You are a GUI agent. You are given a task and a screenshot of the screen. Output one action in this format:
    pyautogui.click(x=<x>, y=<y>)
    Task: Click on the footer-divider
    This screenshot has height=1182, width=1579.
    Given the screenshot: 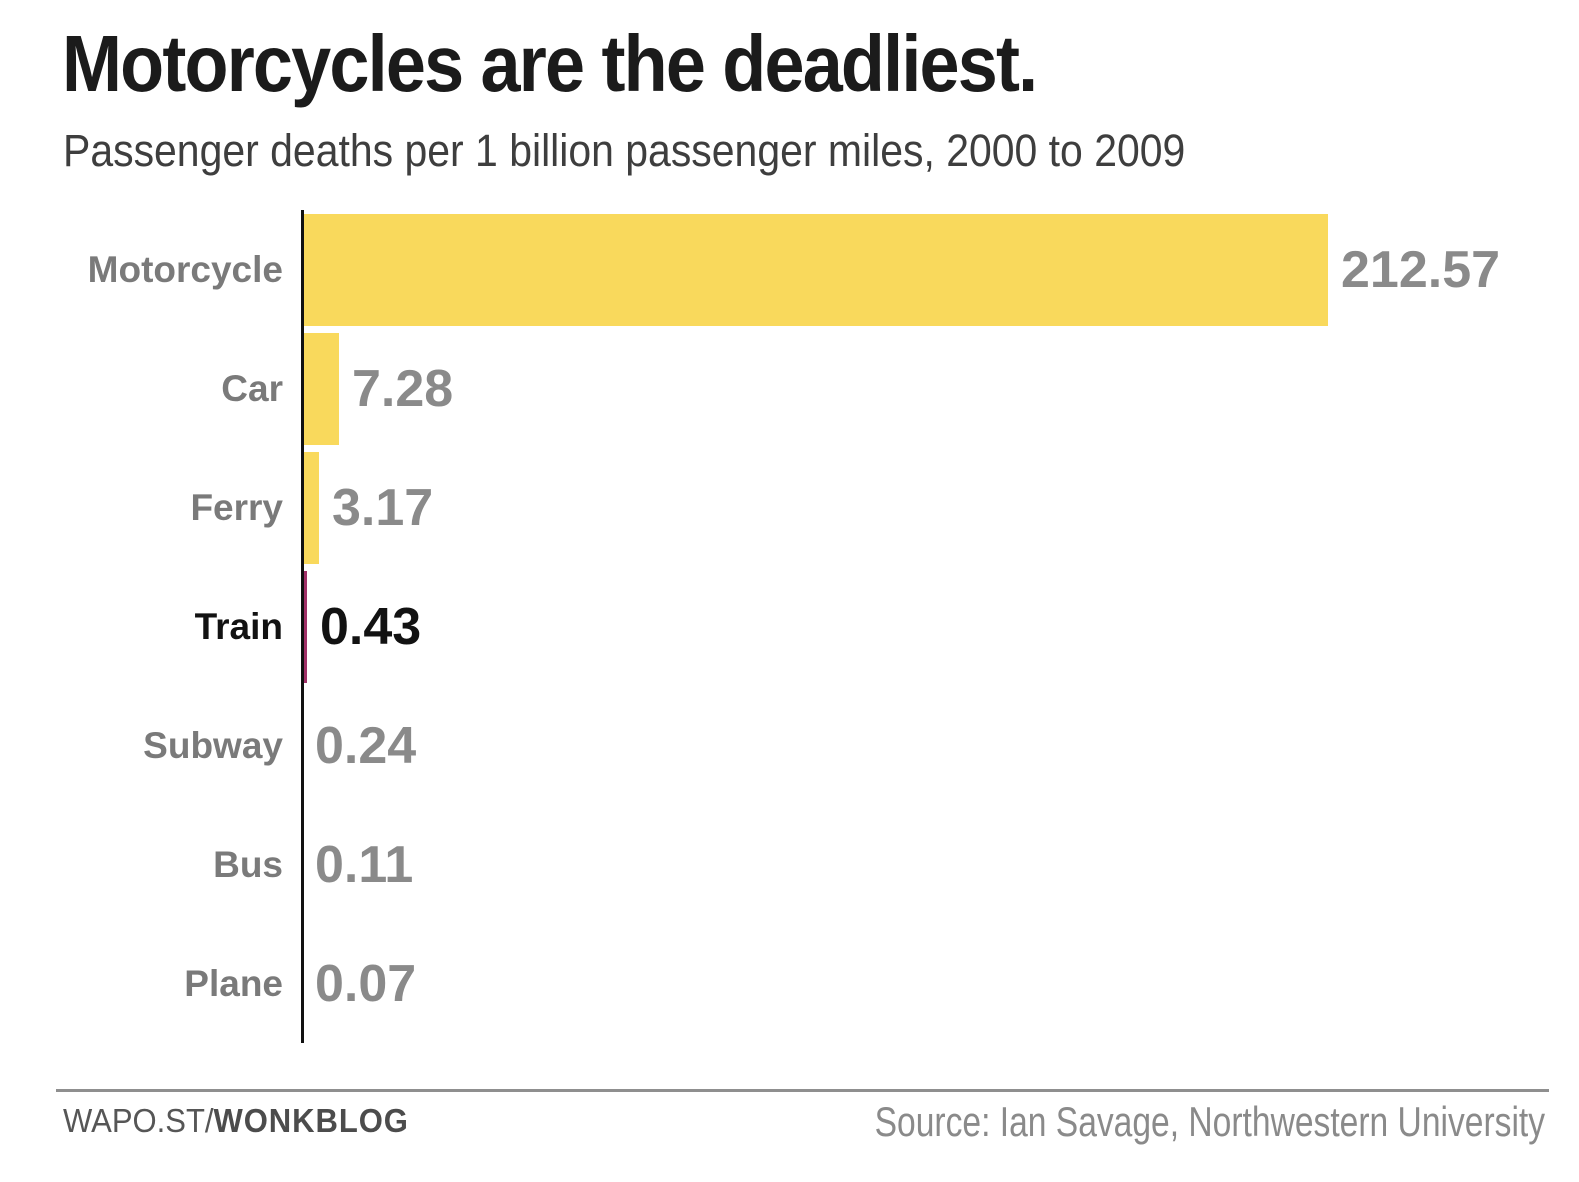 What is the action you would take?
    pyautogui.click(x=802, y=1090)
    